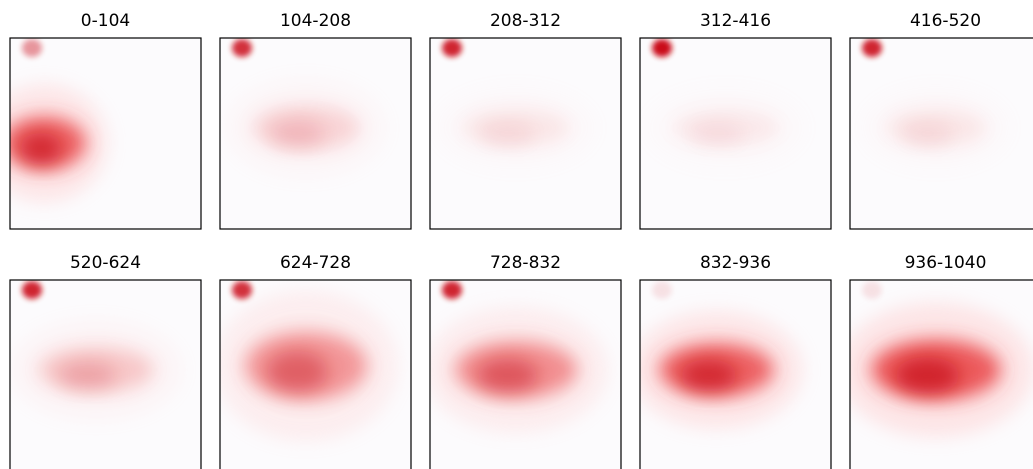  I want to click on panel-title: 208-312, so click(525, 21).